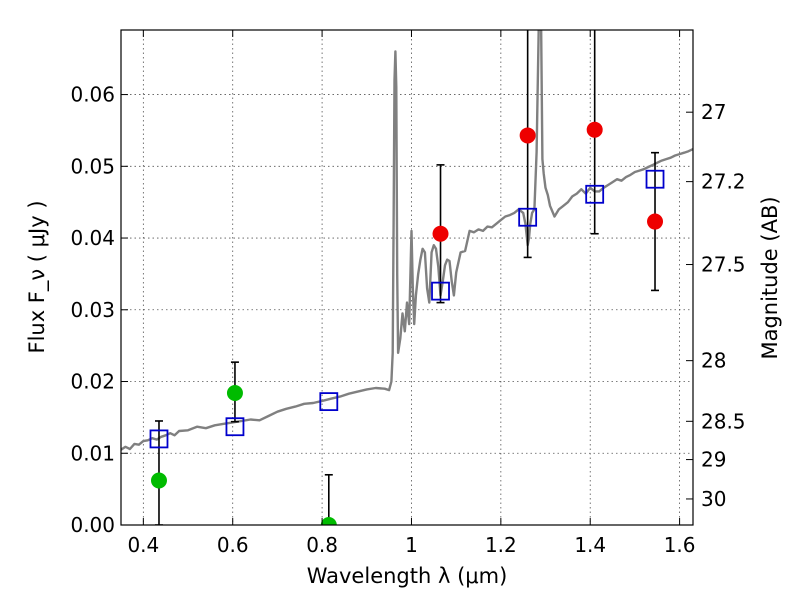 The width and height of the screenshot is (800, 600). Describe the element at coordinates (411, 545) in the screenshot. I see `x-tick-label: 1` at that location.